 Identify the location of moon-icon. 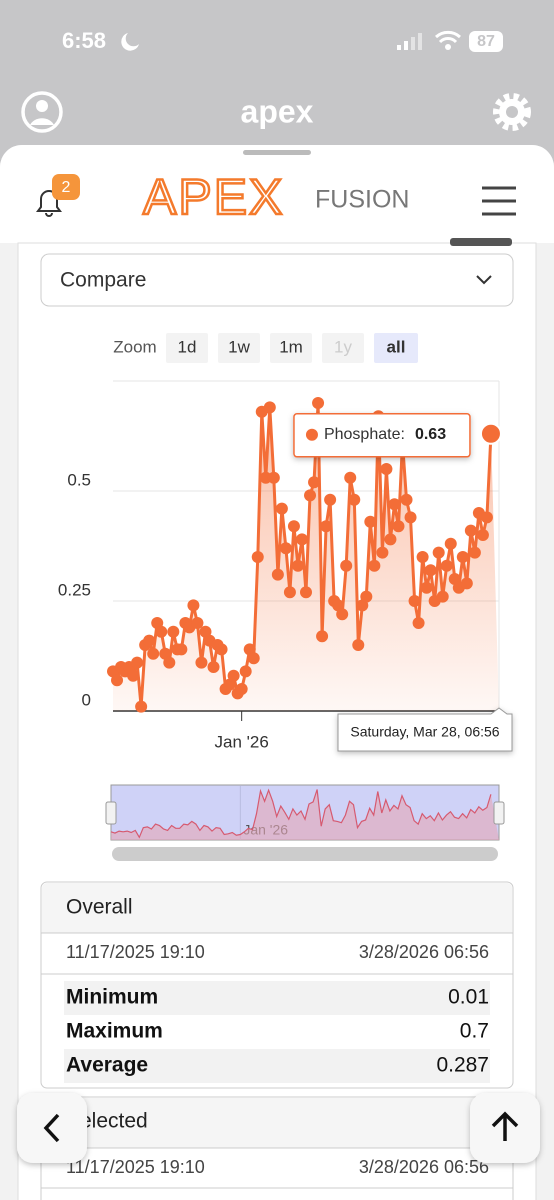
(130, 42).